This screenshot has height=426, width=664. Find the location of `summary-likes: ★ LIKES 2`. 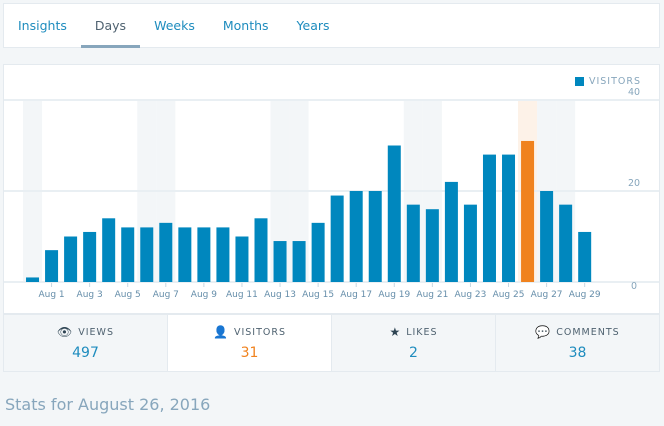

summary-likes: ★ LIKES 2 is located at coordinates (414, 343).